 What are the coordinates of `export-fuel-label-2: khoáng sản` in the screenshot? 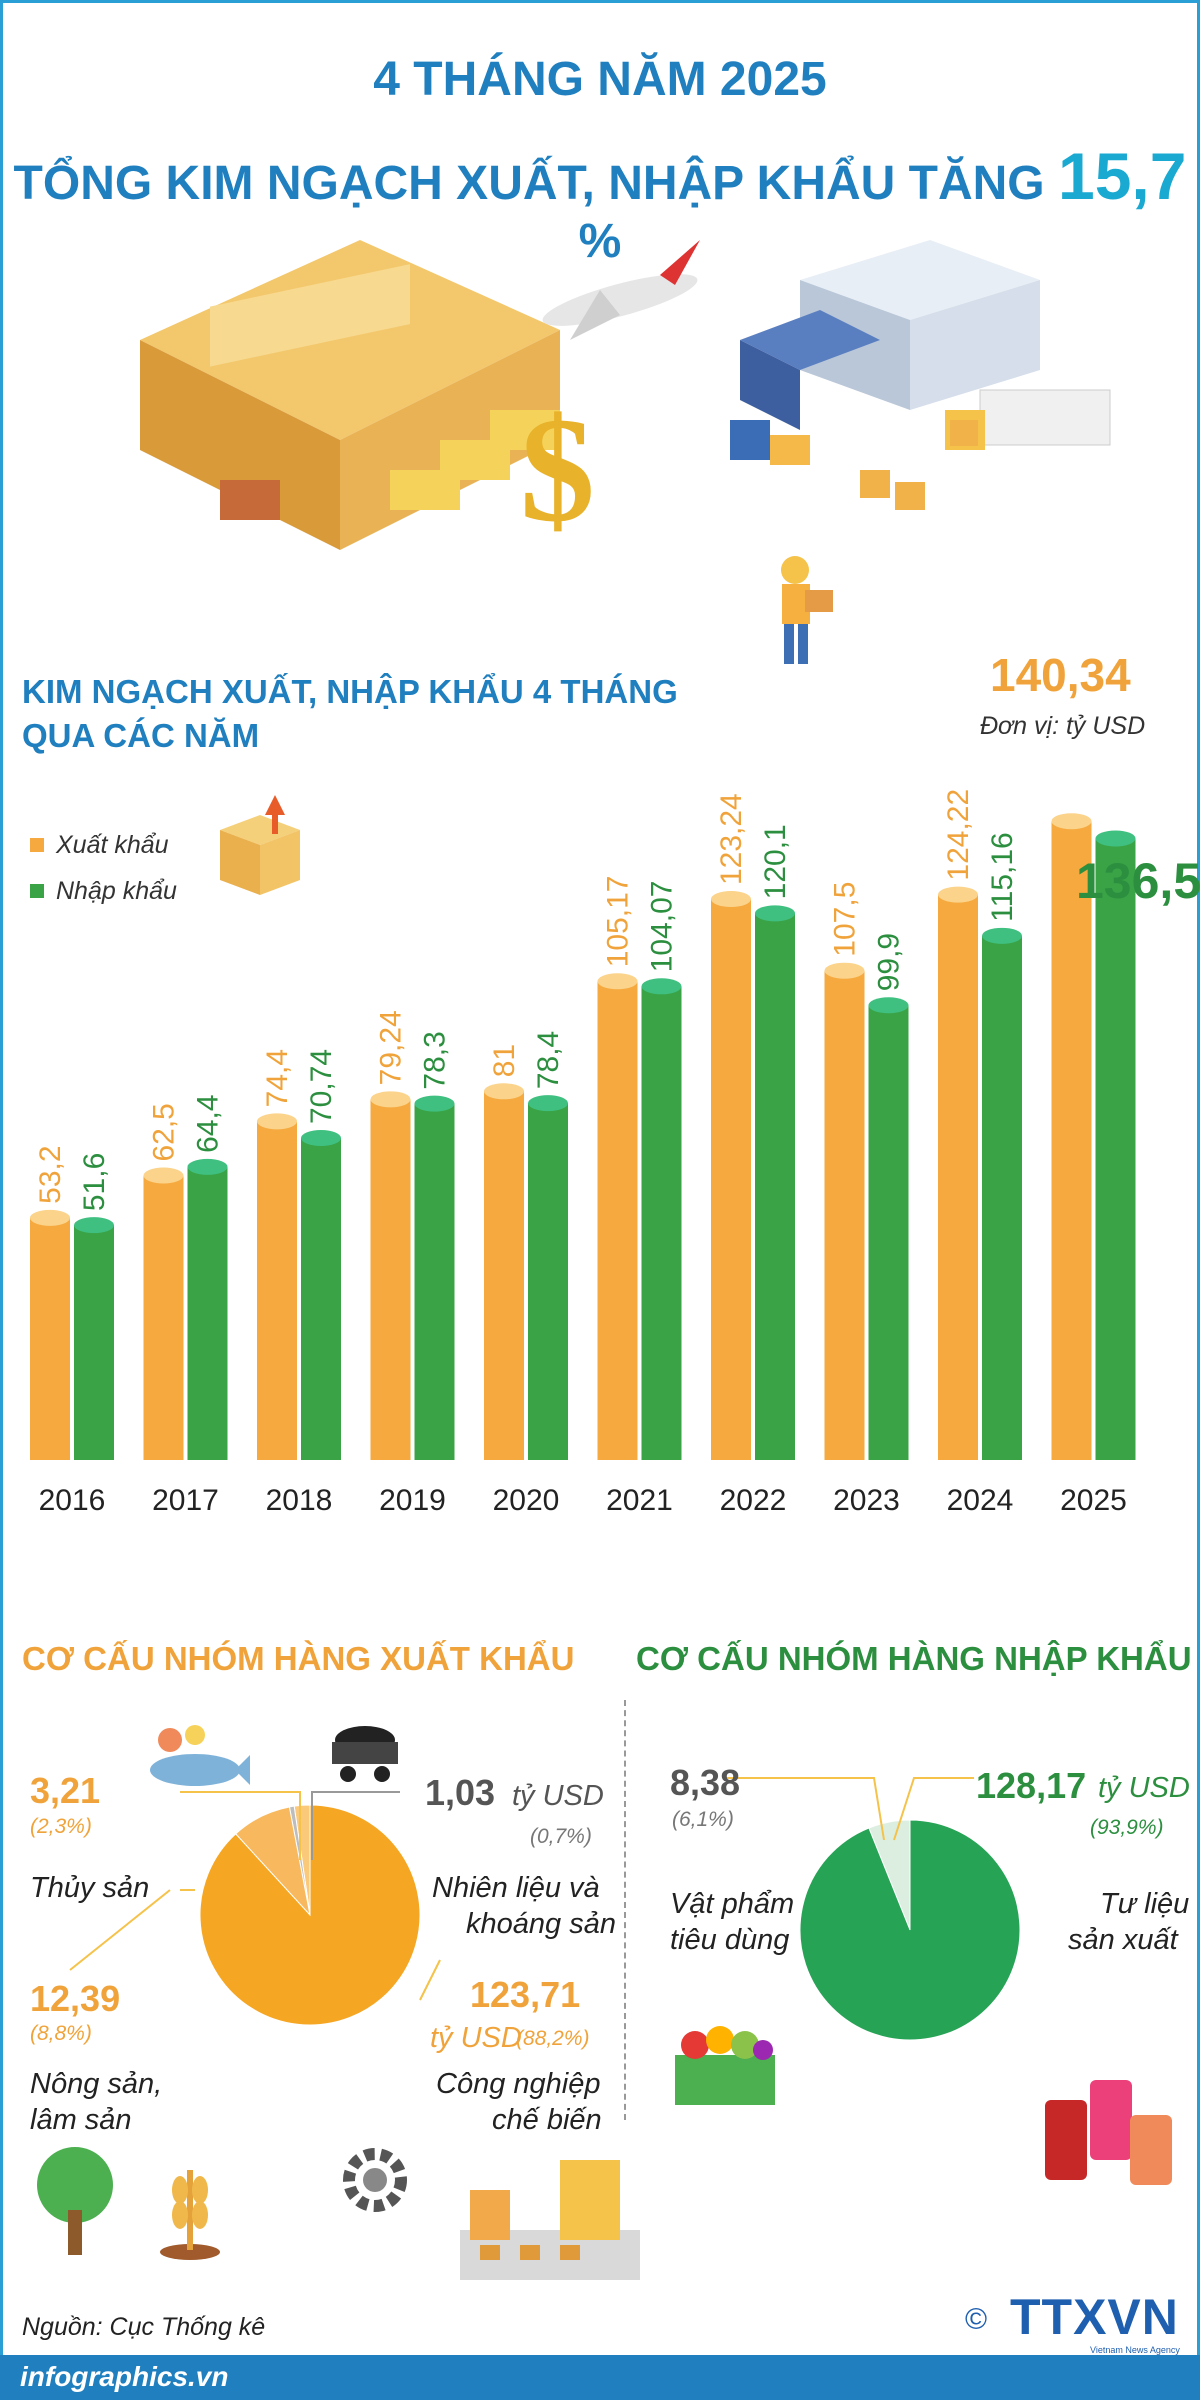 It's located at (541, 1924).